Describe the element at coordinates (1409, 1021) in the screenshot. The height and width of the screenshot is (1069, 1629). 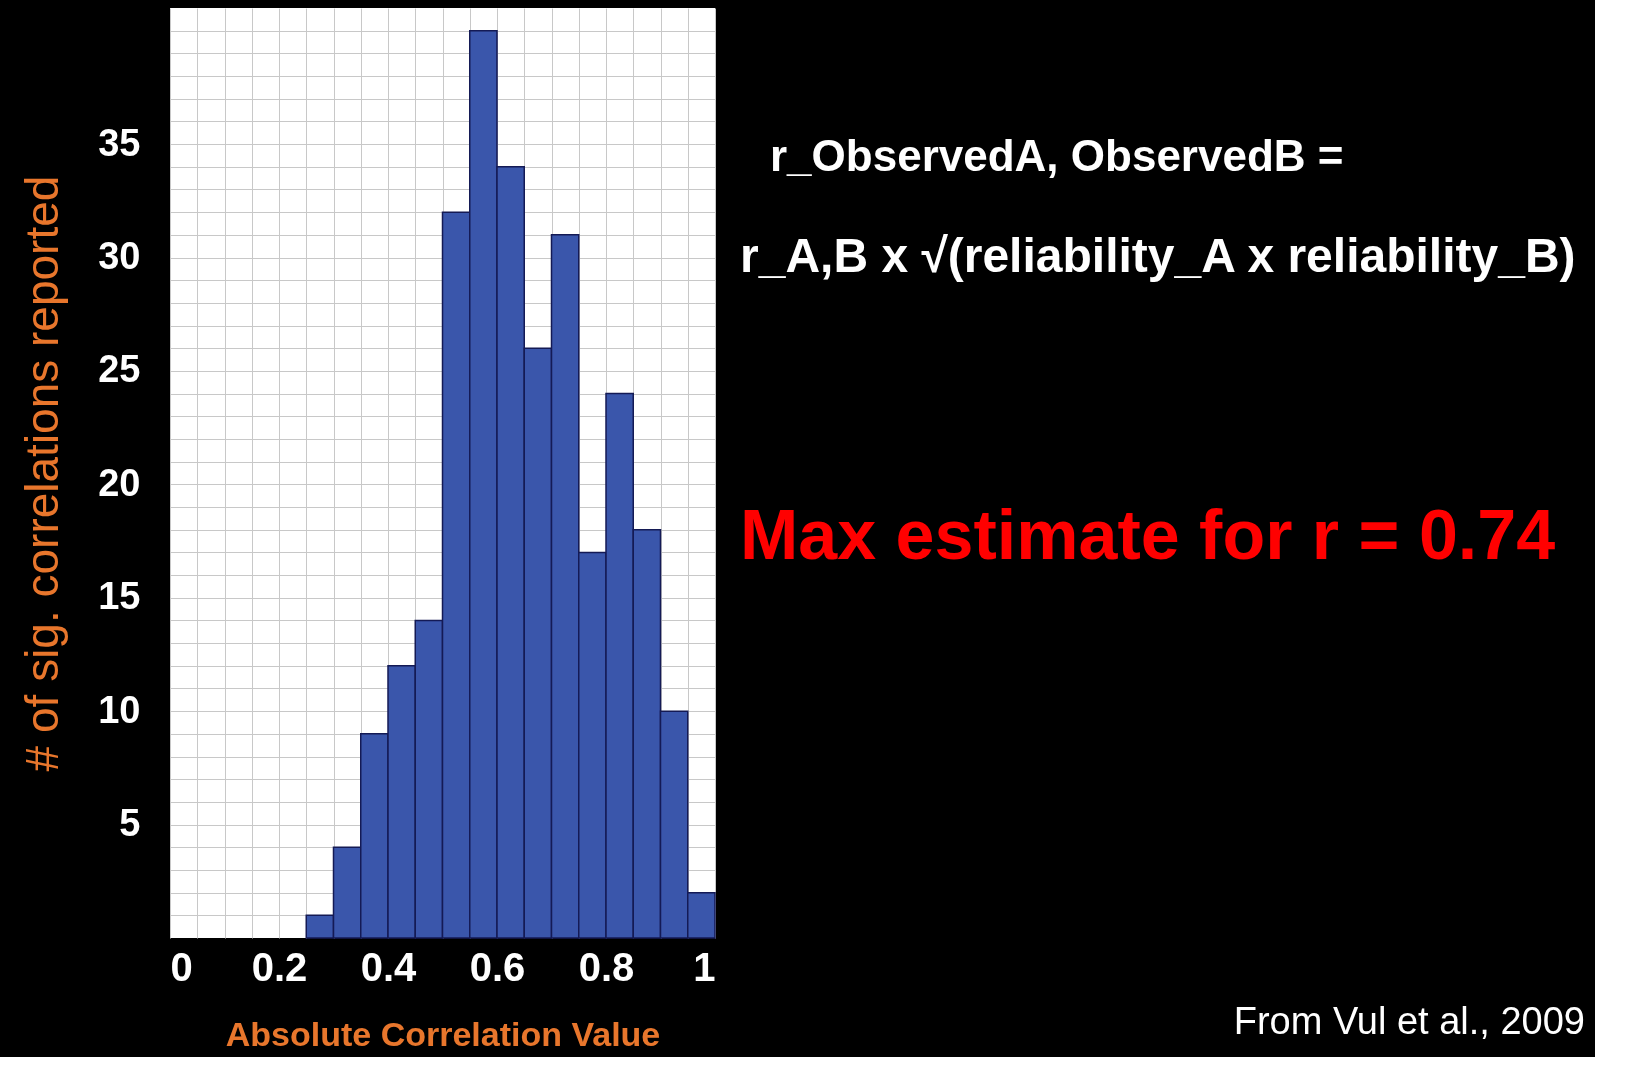
I see `text: From Vul et al., 2009` at that location.